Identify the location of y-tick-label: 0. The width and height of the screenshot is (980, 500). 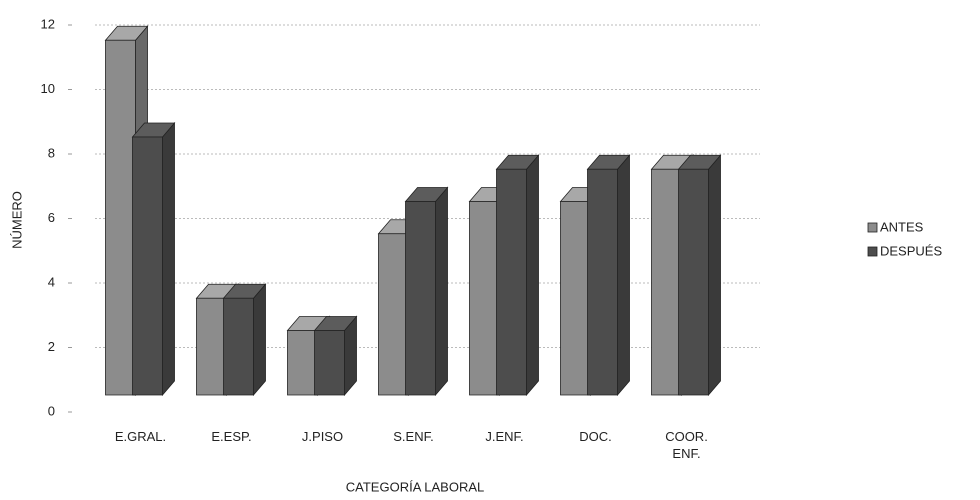
(51, 410).